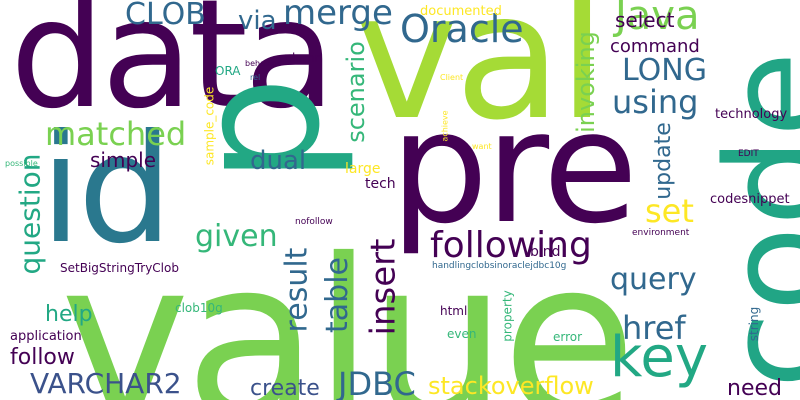 The width and height of the screenshot is (800, 400). What do you see at coordinates (355, 92) in the screenshot?
I see `word-scenario: scenario` at bounding box center [355, 92].